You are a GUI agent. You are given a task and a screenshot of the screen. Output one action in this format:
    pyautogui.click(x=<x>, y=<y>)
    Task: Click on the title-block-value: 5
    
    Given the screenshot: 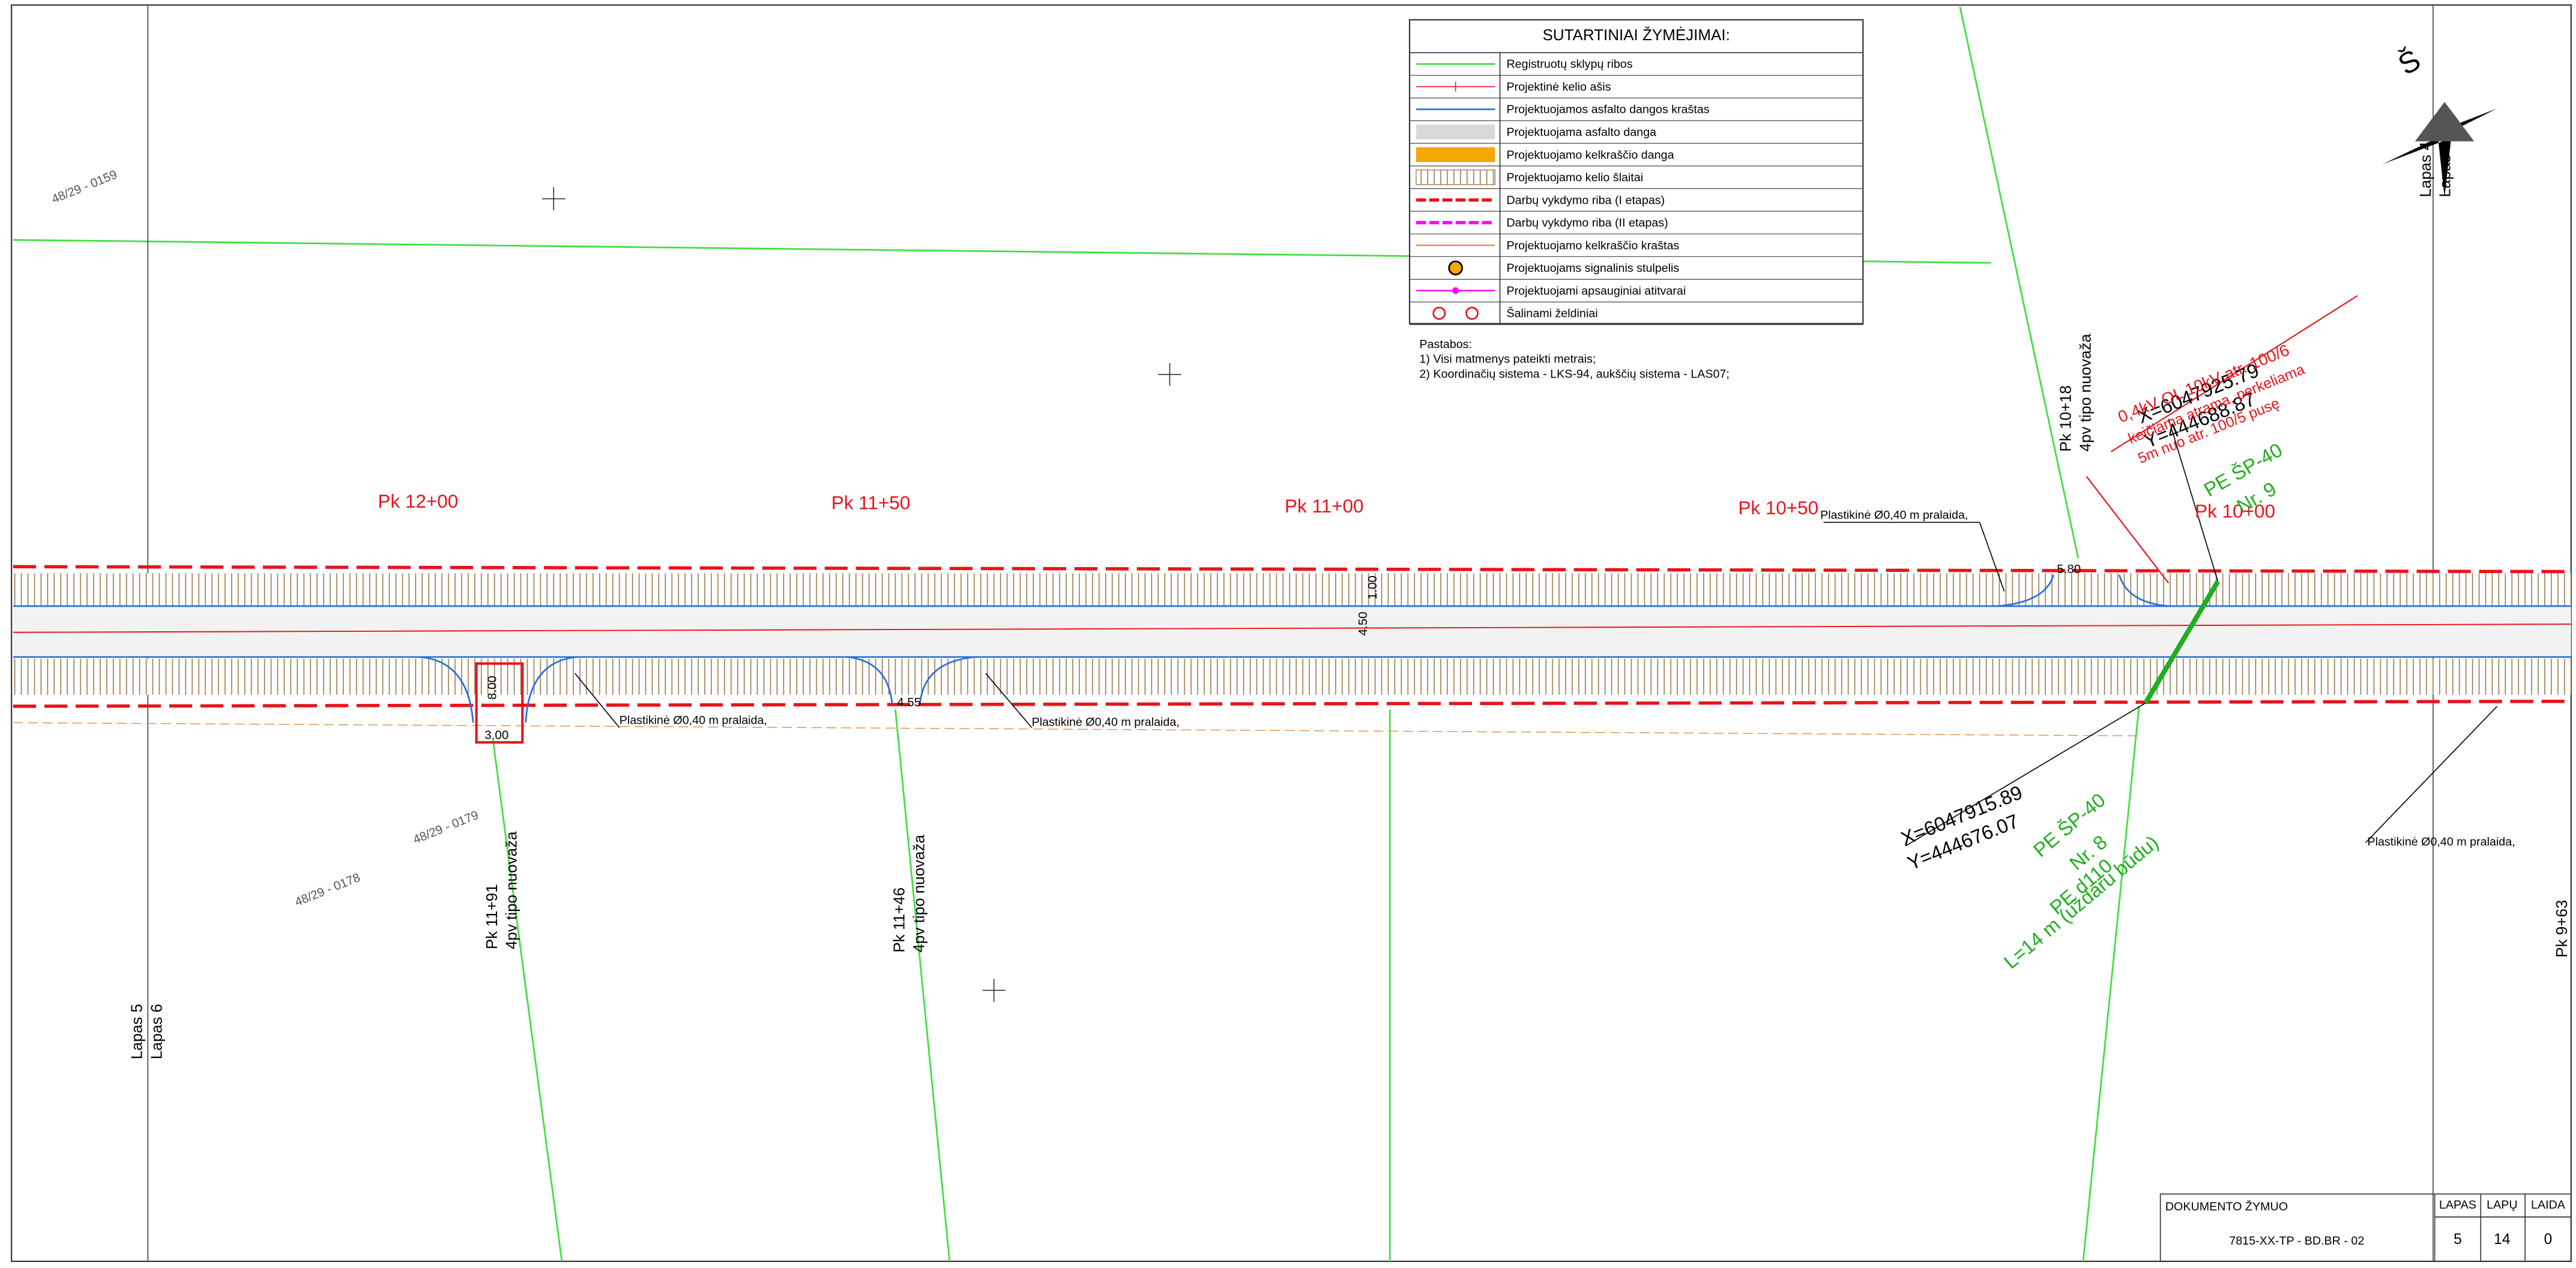 What is the action you would take?
    pyautogui.click(x=2458, y=1239)
    